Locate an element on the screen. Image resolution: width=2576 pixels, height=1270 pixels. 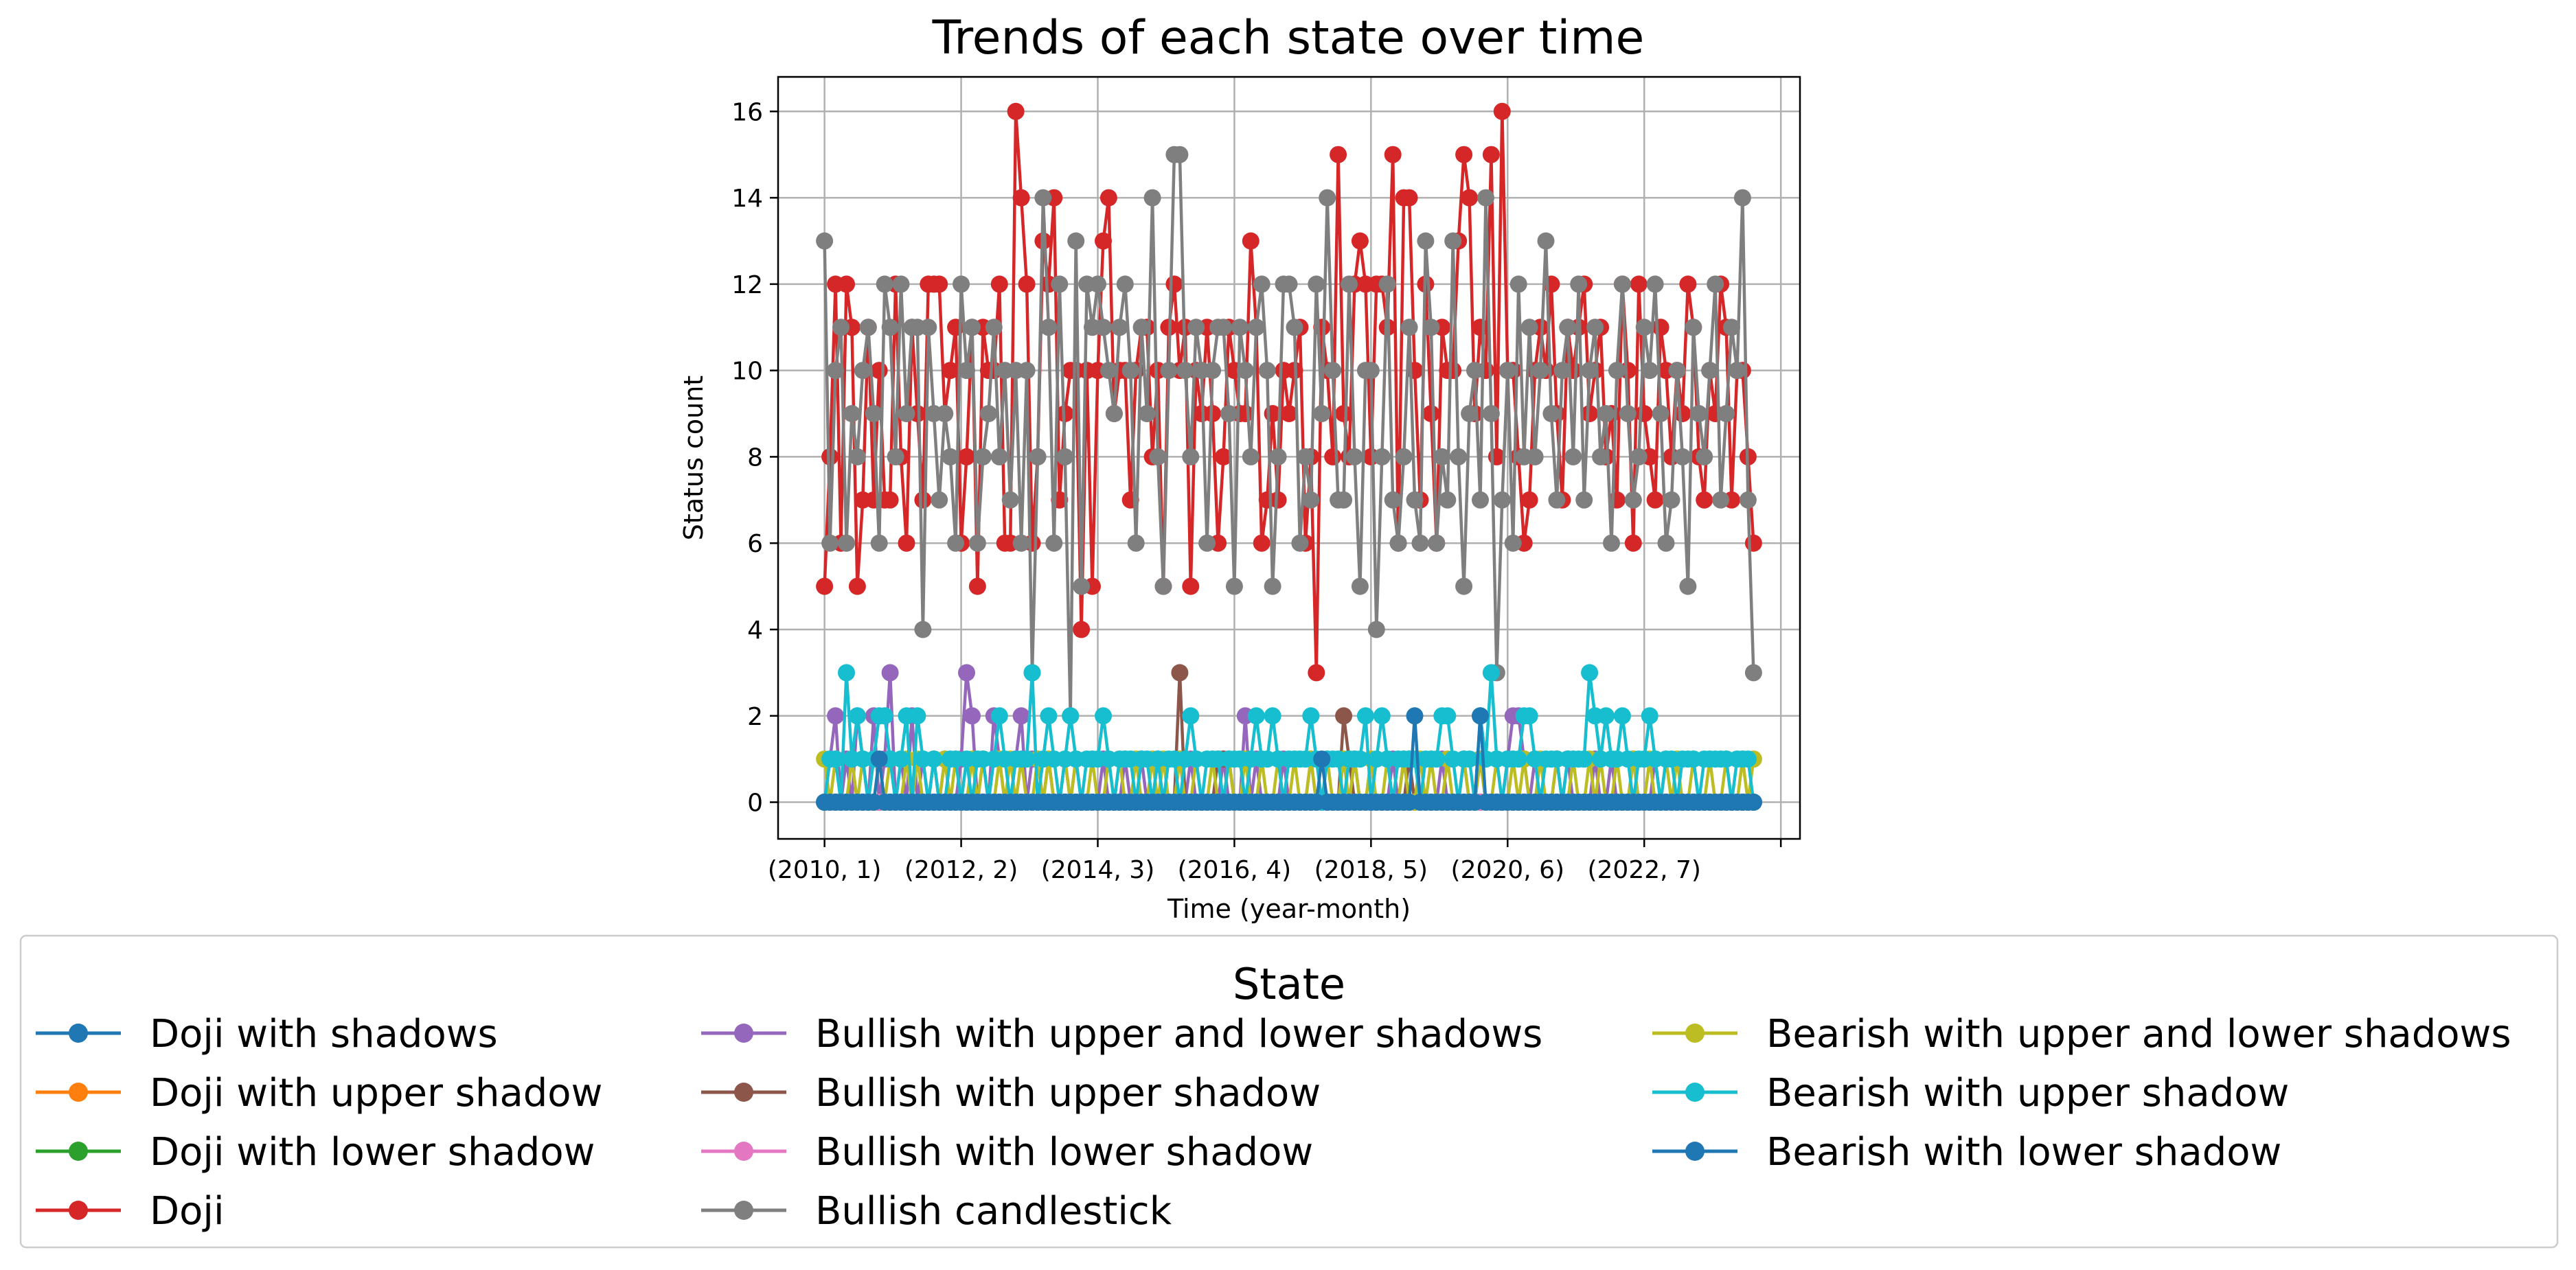
legend-item: Bullish candlestick is located at coordinates (936, 1211).